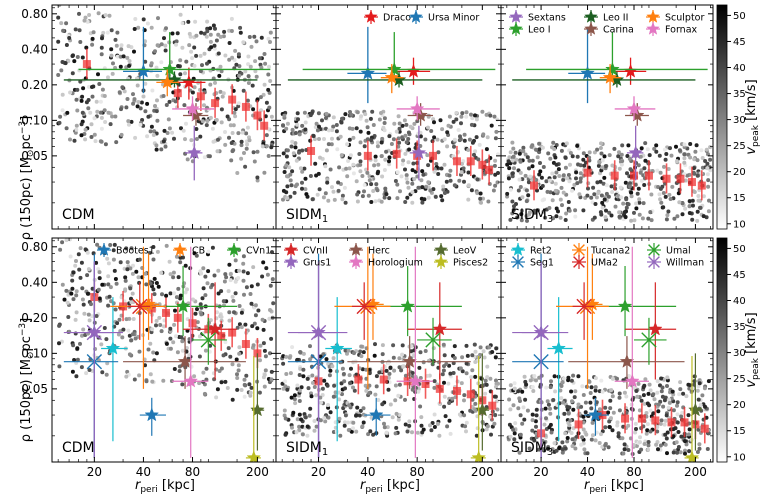  I want to click on x-tick-label: 80, so click(192, 472).